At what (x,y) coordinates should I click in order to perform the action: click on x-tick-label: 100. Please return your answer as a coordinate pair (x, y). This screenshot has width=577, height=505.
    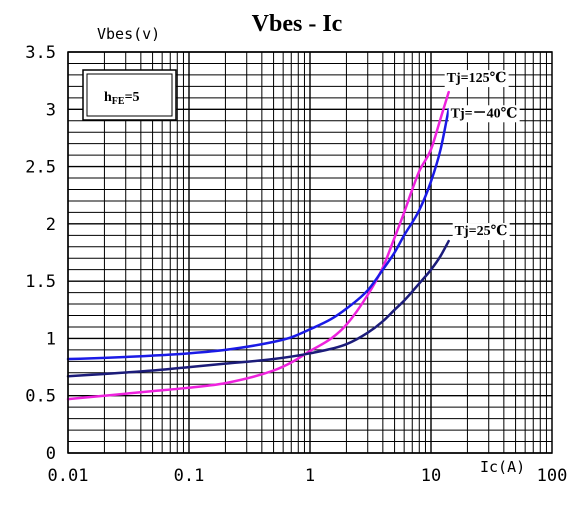
    Looking at the image, I should click on (552, 476).